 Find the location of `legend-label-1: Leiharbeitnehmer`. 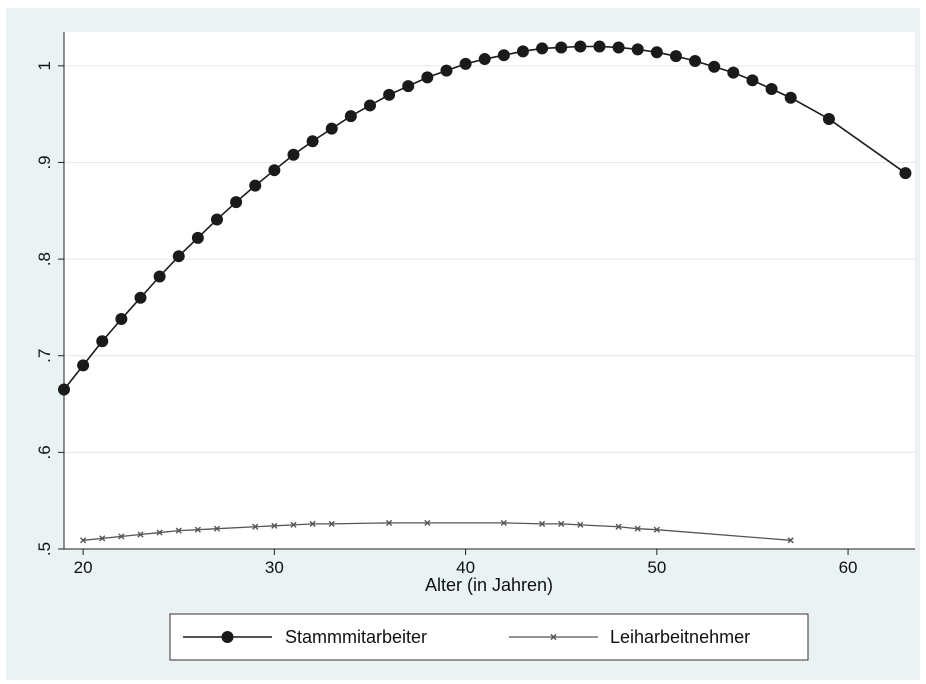

legend-label-1: Leiharbeitnehmer is located at coordinates (680, 637).